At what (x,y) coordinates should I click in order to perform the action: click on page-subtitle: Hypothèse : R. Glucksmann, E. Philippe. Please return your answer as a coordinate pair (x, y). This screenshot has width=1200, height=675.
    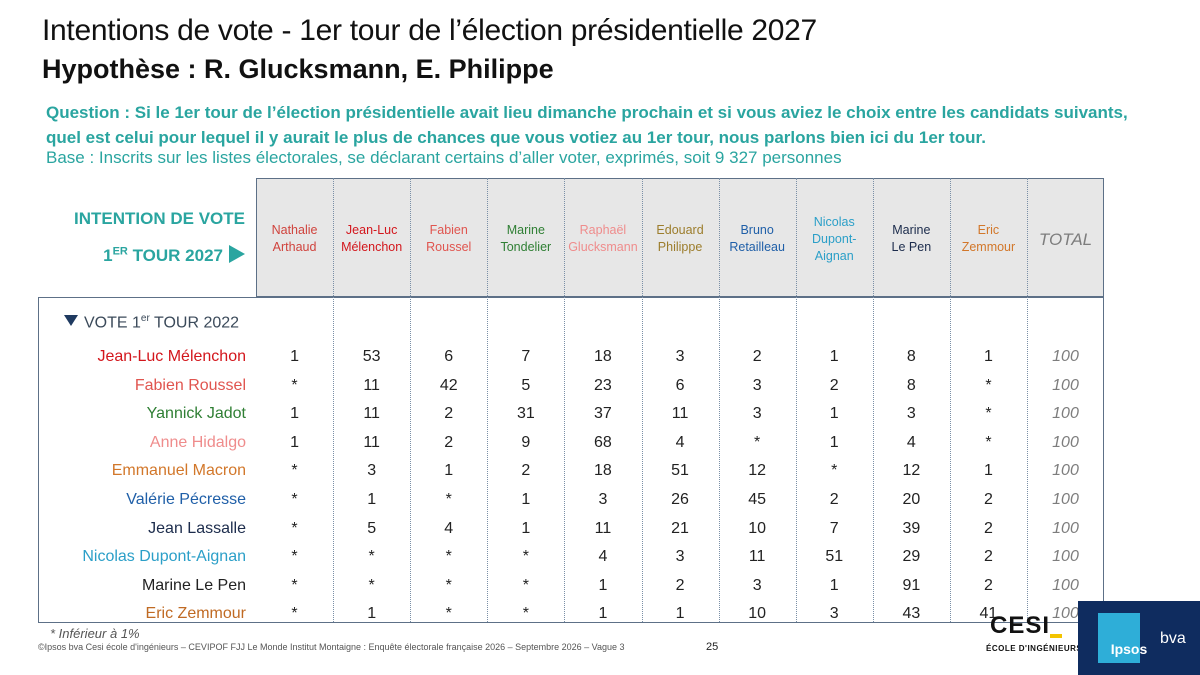
    Looking at the image, I should click on (298, 69).